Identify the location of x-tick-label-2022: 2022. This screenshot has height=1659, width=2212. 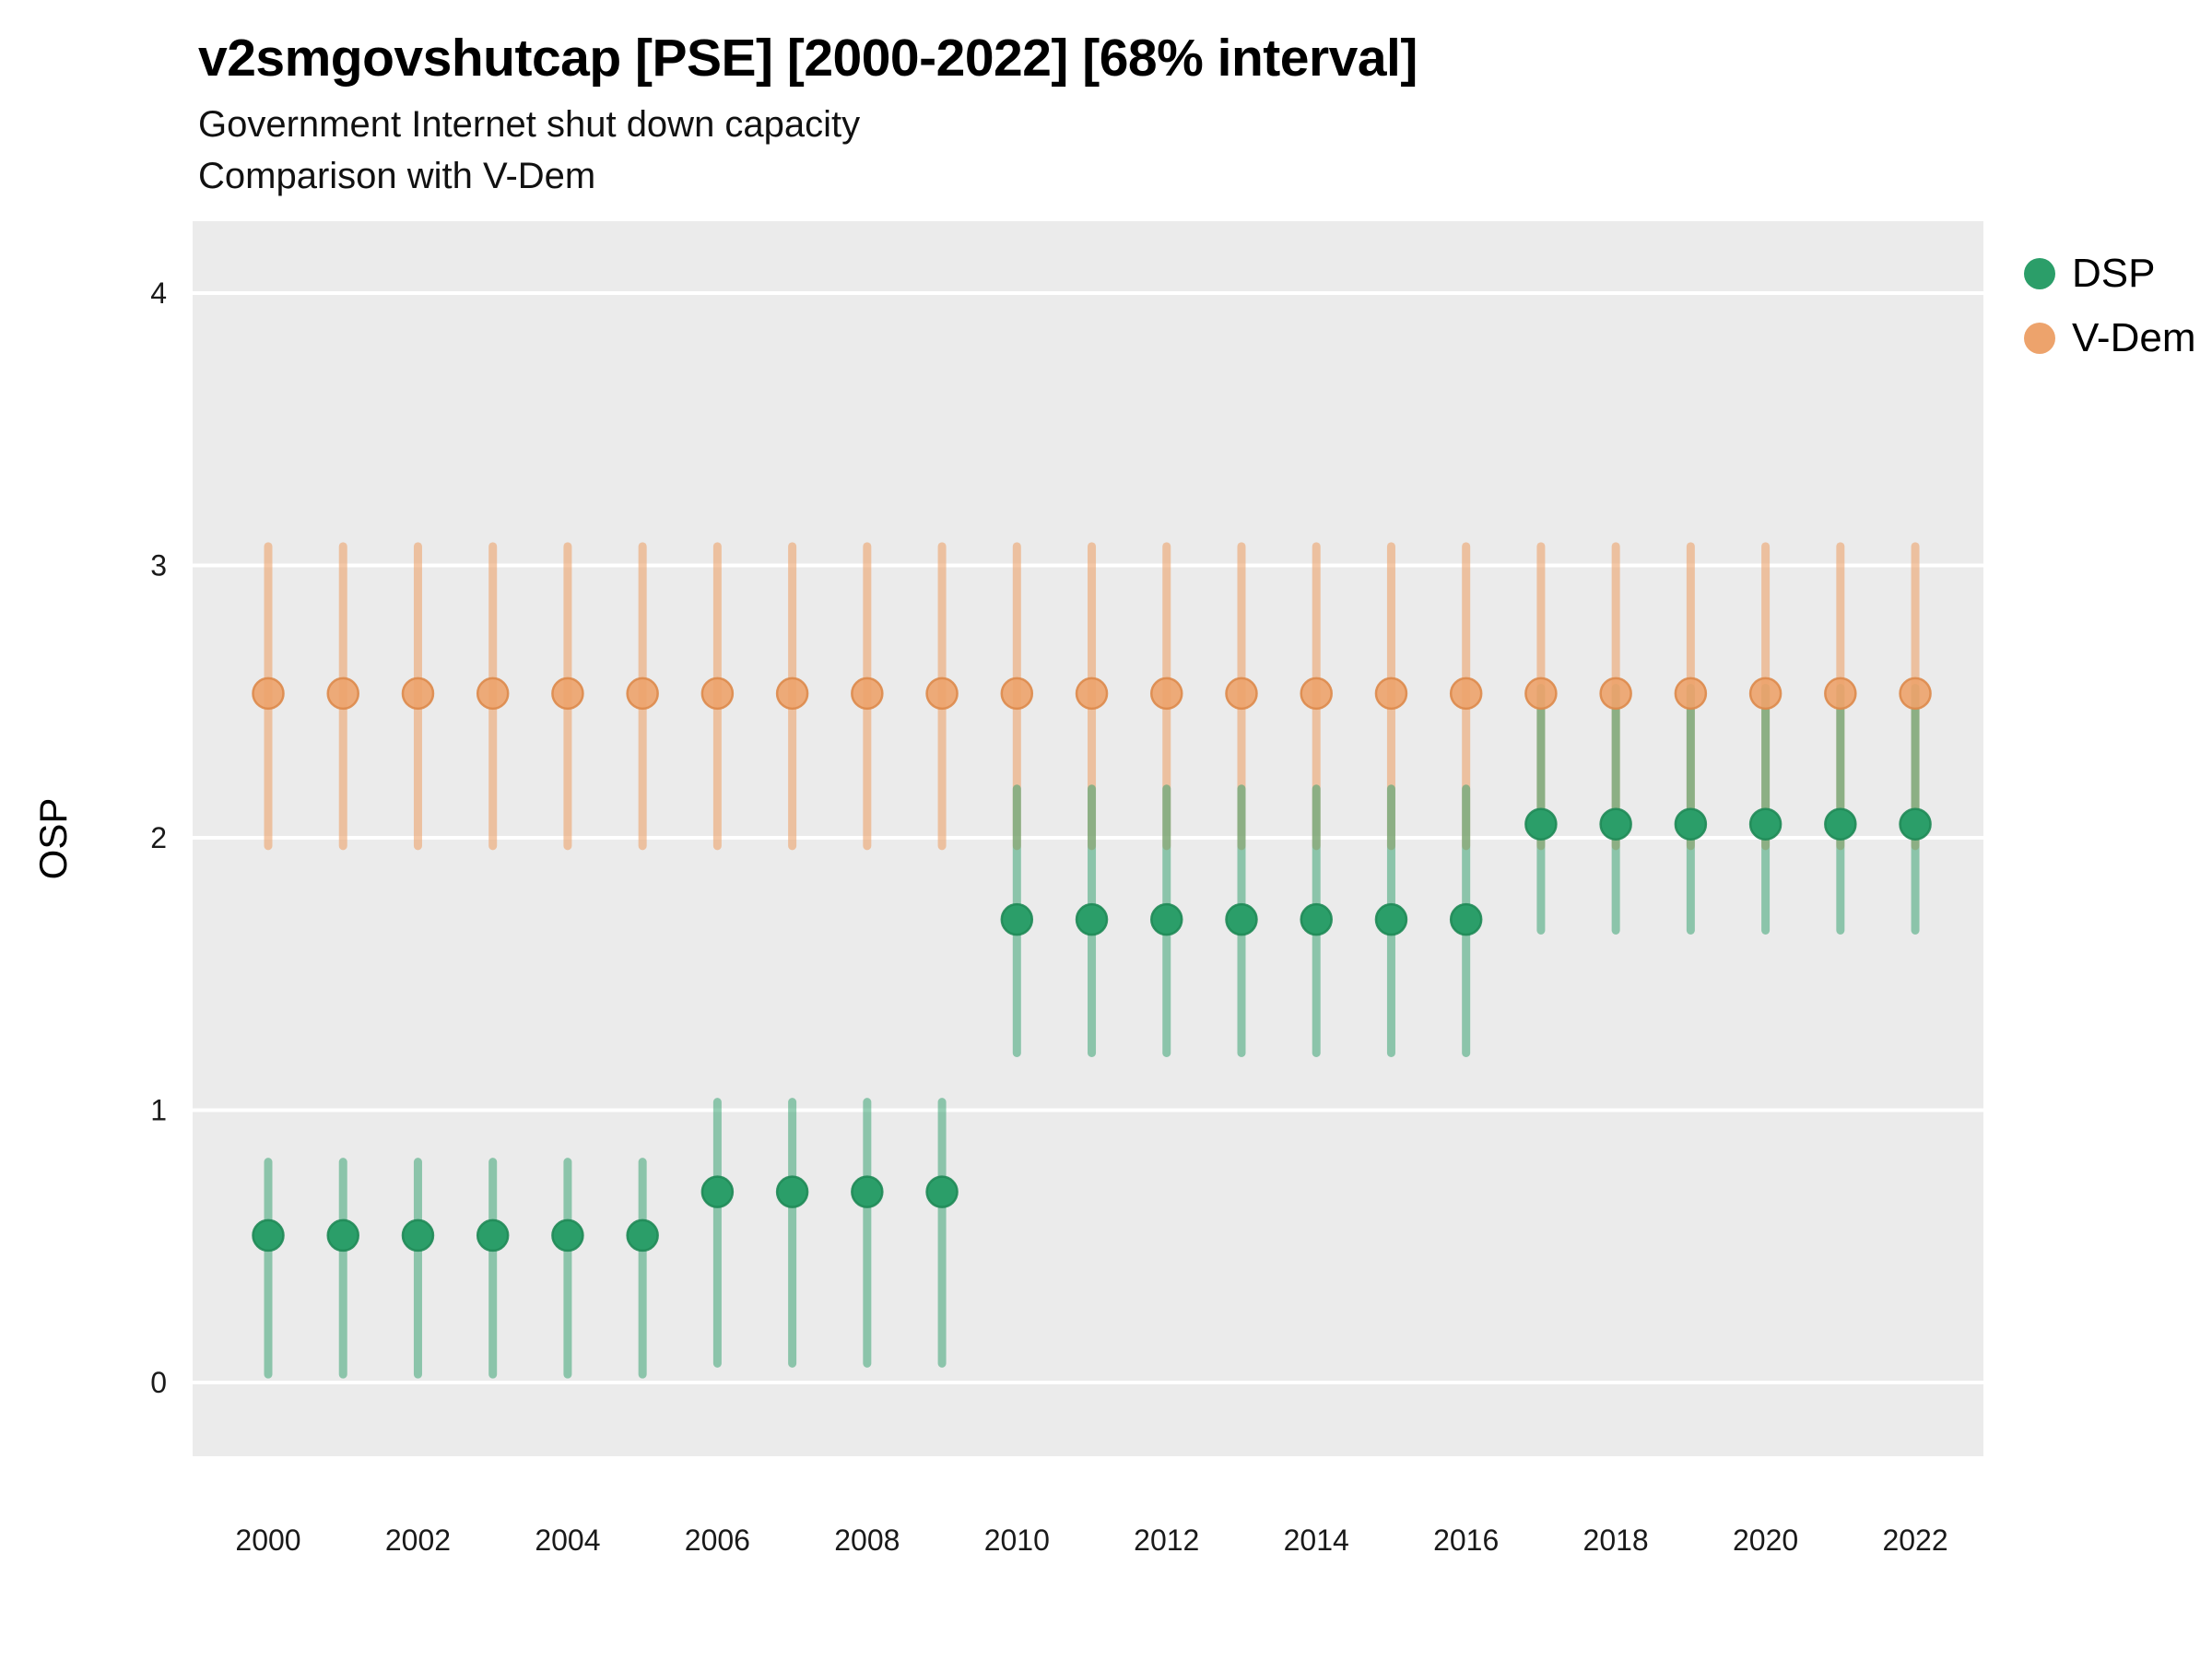
(1914, 1540).